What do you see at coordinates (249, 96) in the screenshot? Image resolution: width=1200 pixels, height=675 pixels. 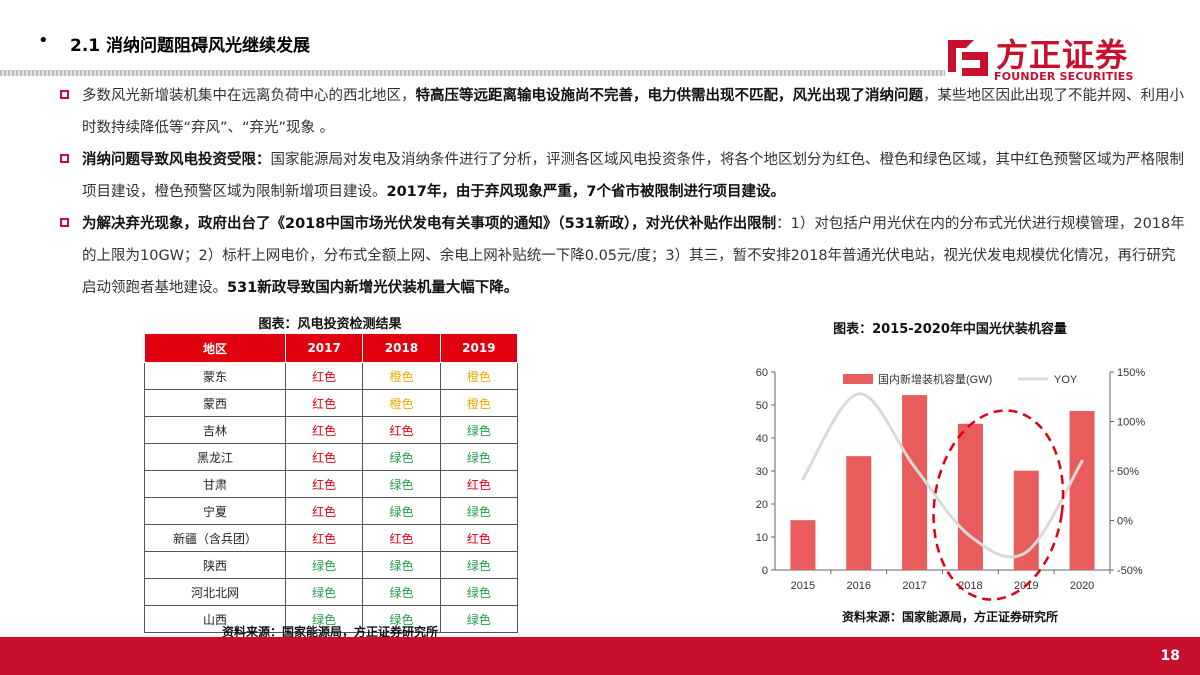 I see `body-text: 多数风光新增装机集中在远离负荷中心的西北地区，` at bounding box center [249, 96].